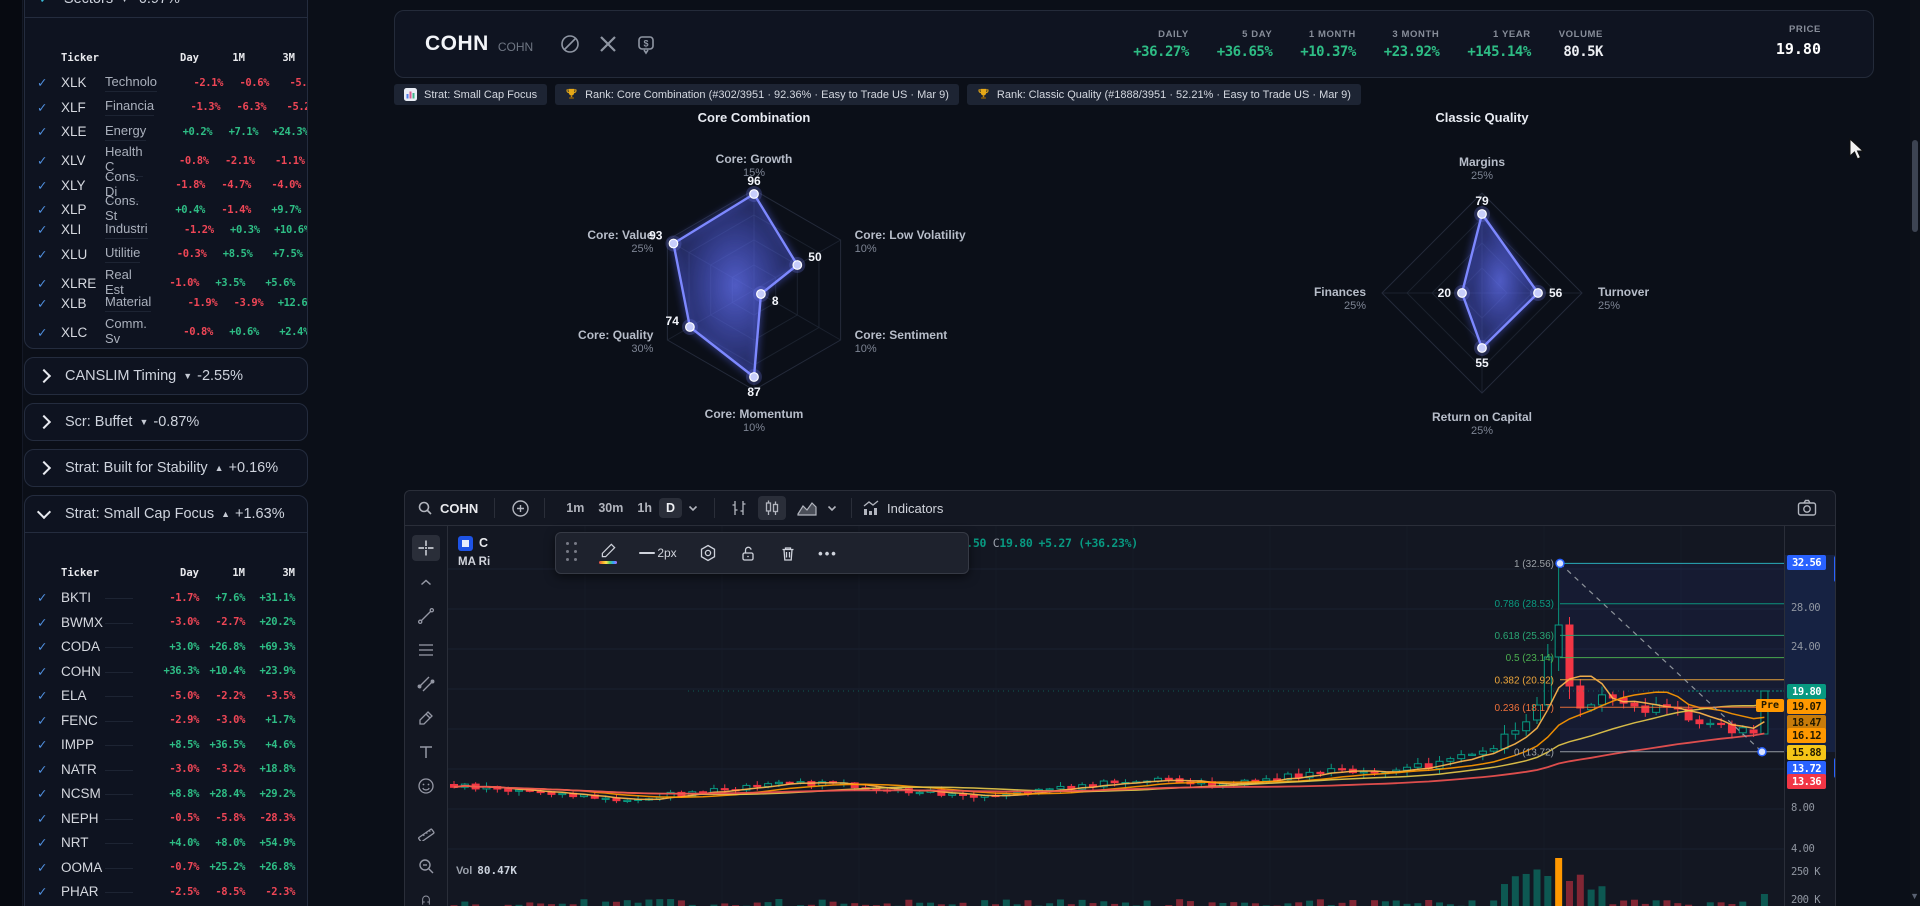 The width and height of the screenshot is (1920, 906). What do you see at coordinates (166, 83) in the screenshot?
I see `watchlist-row-XLK: ✓ XLK Technolo -2.1% -0.6% -5.2%` at bounding box center [166, 83].